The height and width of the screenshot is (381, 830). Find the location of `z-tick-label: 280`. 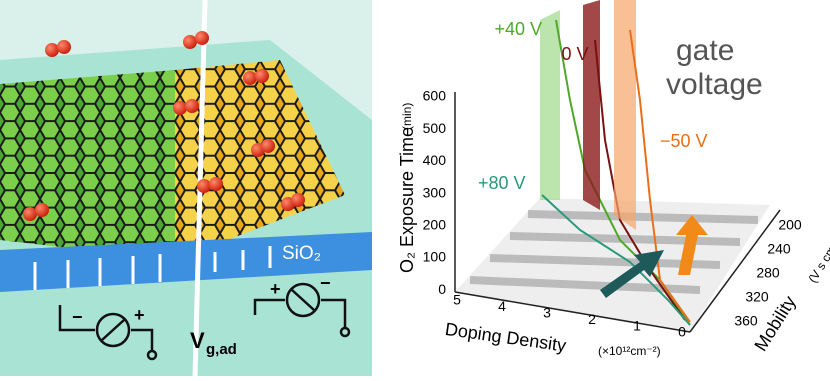

z-tick-label: 280 is located at coordinates (768, 273).